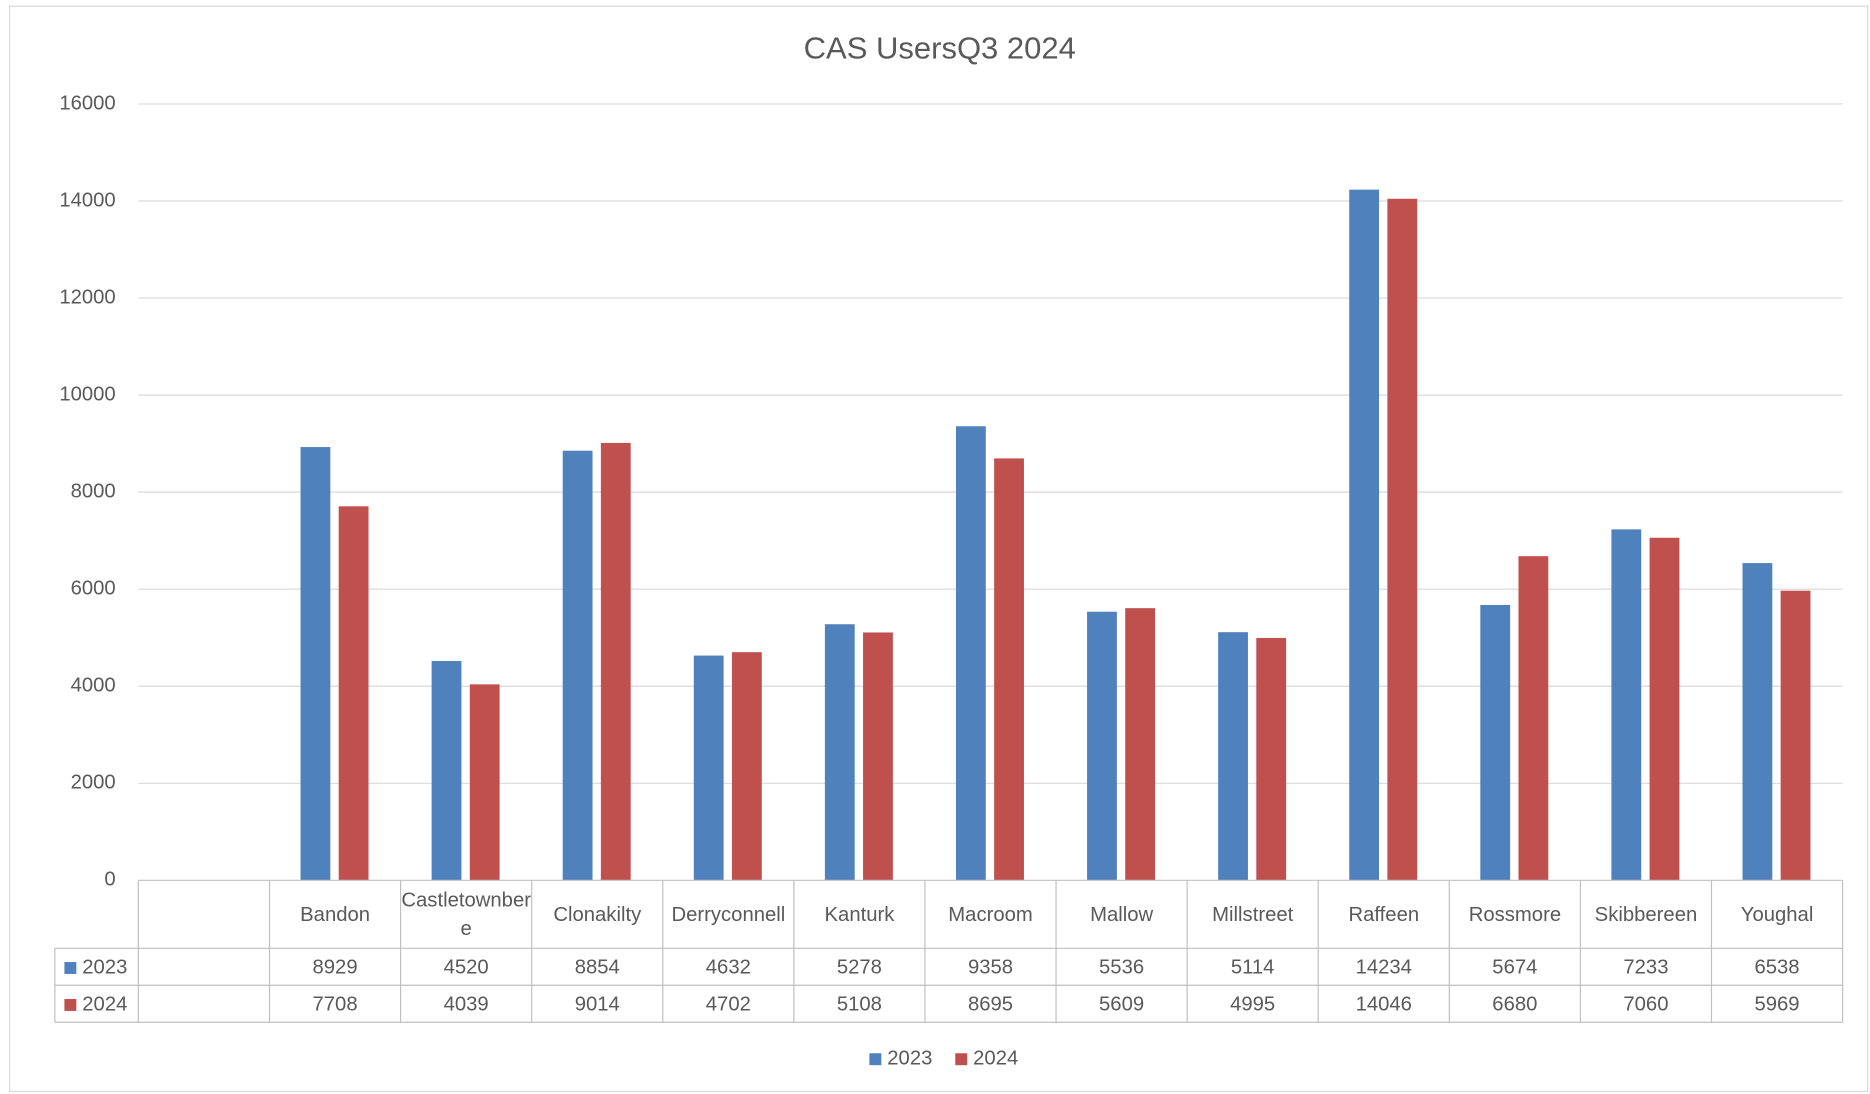 The width and height of the screenshot is (1870, 1094). I want to click on table-series-name: 2023, so click(104, 967).